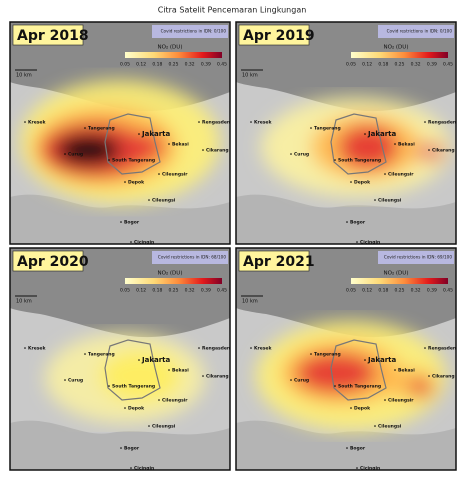  What do you see at coordinates (120, 142) in the screenshot?
I see `pollution` at bounding box center [120, 142].